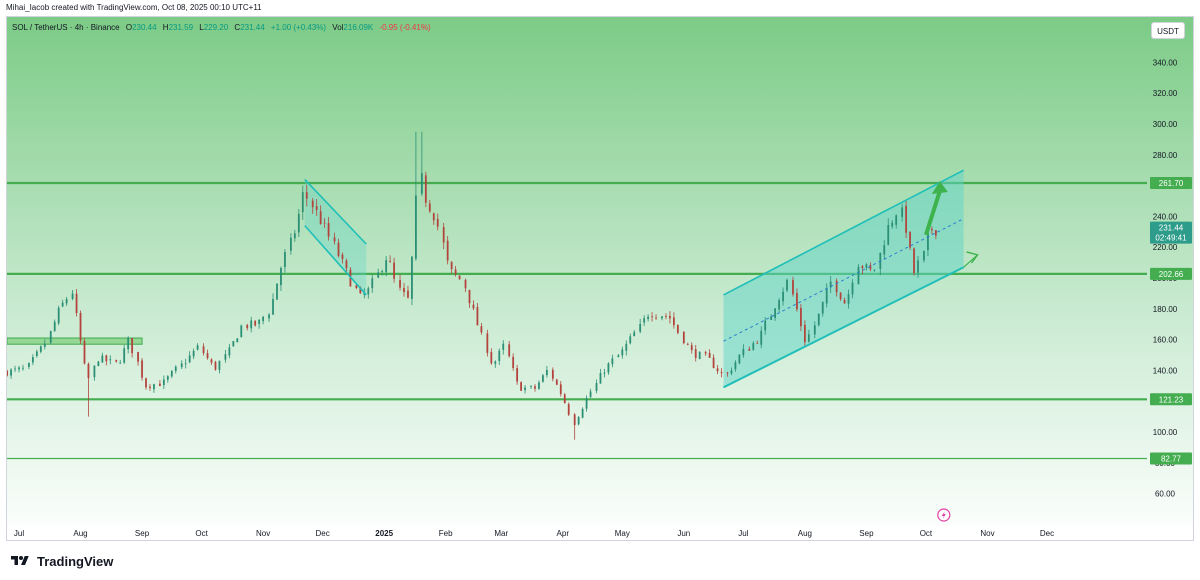  Describe the element at coordinates (338, 27) in the screenshot. I see `volume-label: Vol` at that location.